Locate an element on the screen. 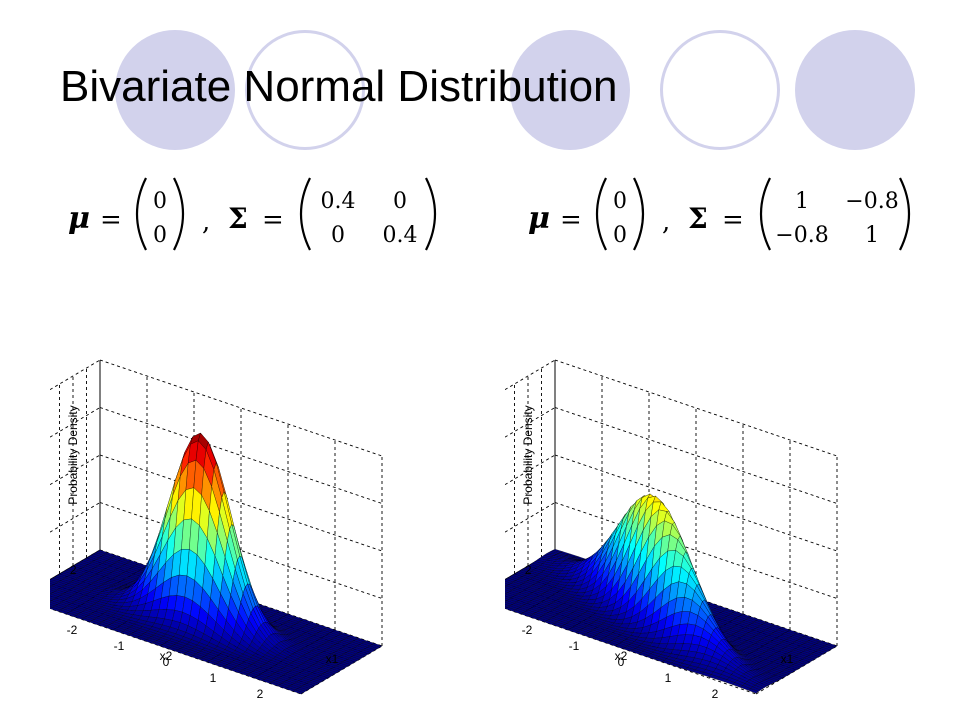 This screenshot has height=720, width=960. formula-right: μ = 0 0 , Σ = 1 −0.8 −0.8 1 is located at coordinates (720, 214).